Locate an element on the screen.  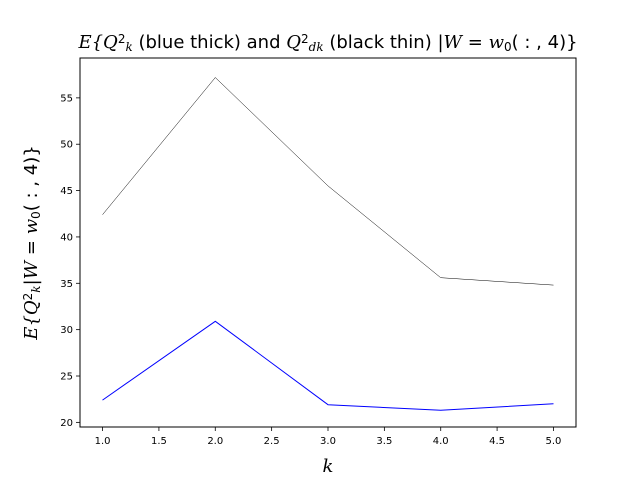
x-axis-ticks: 1.0 1.5 2.0 2.5 3.0 3.5 4.0 4.5 5.0 is located at coordinates (328, 437).